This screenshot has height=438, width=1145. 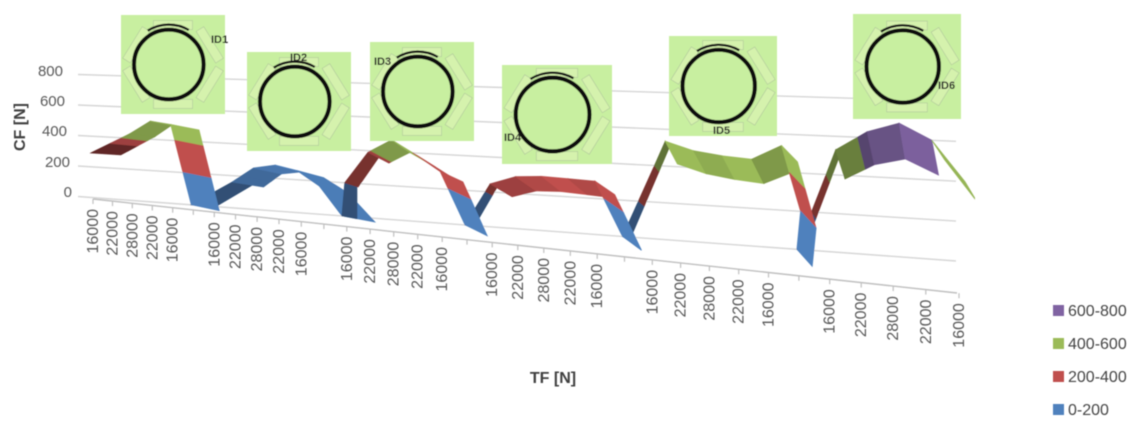 I want to click on svg-text: 400, so click(x=54, y=131).